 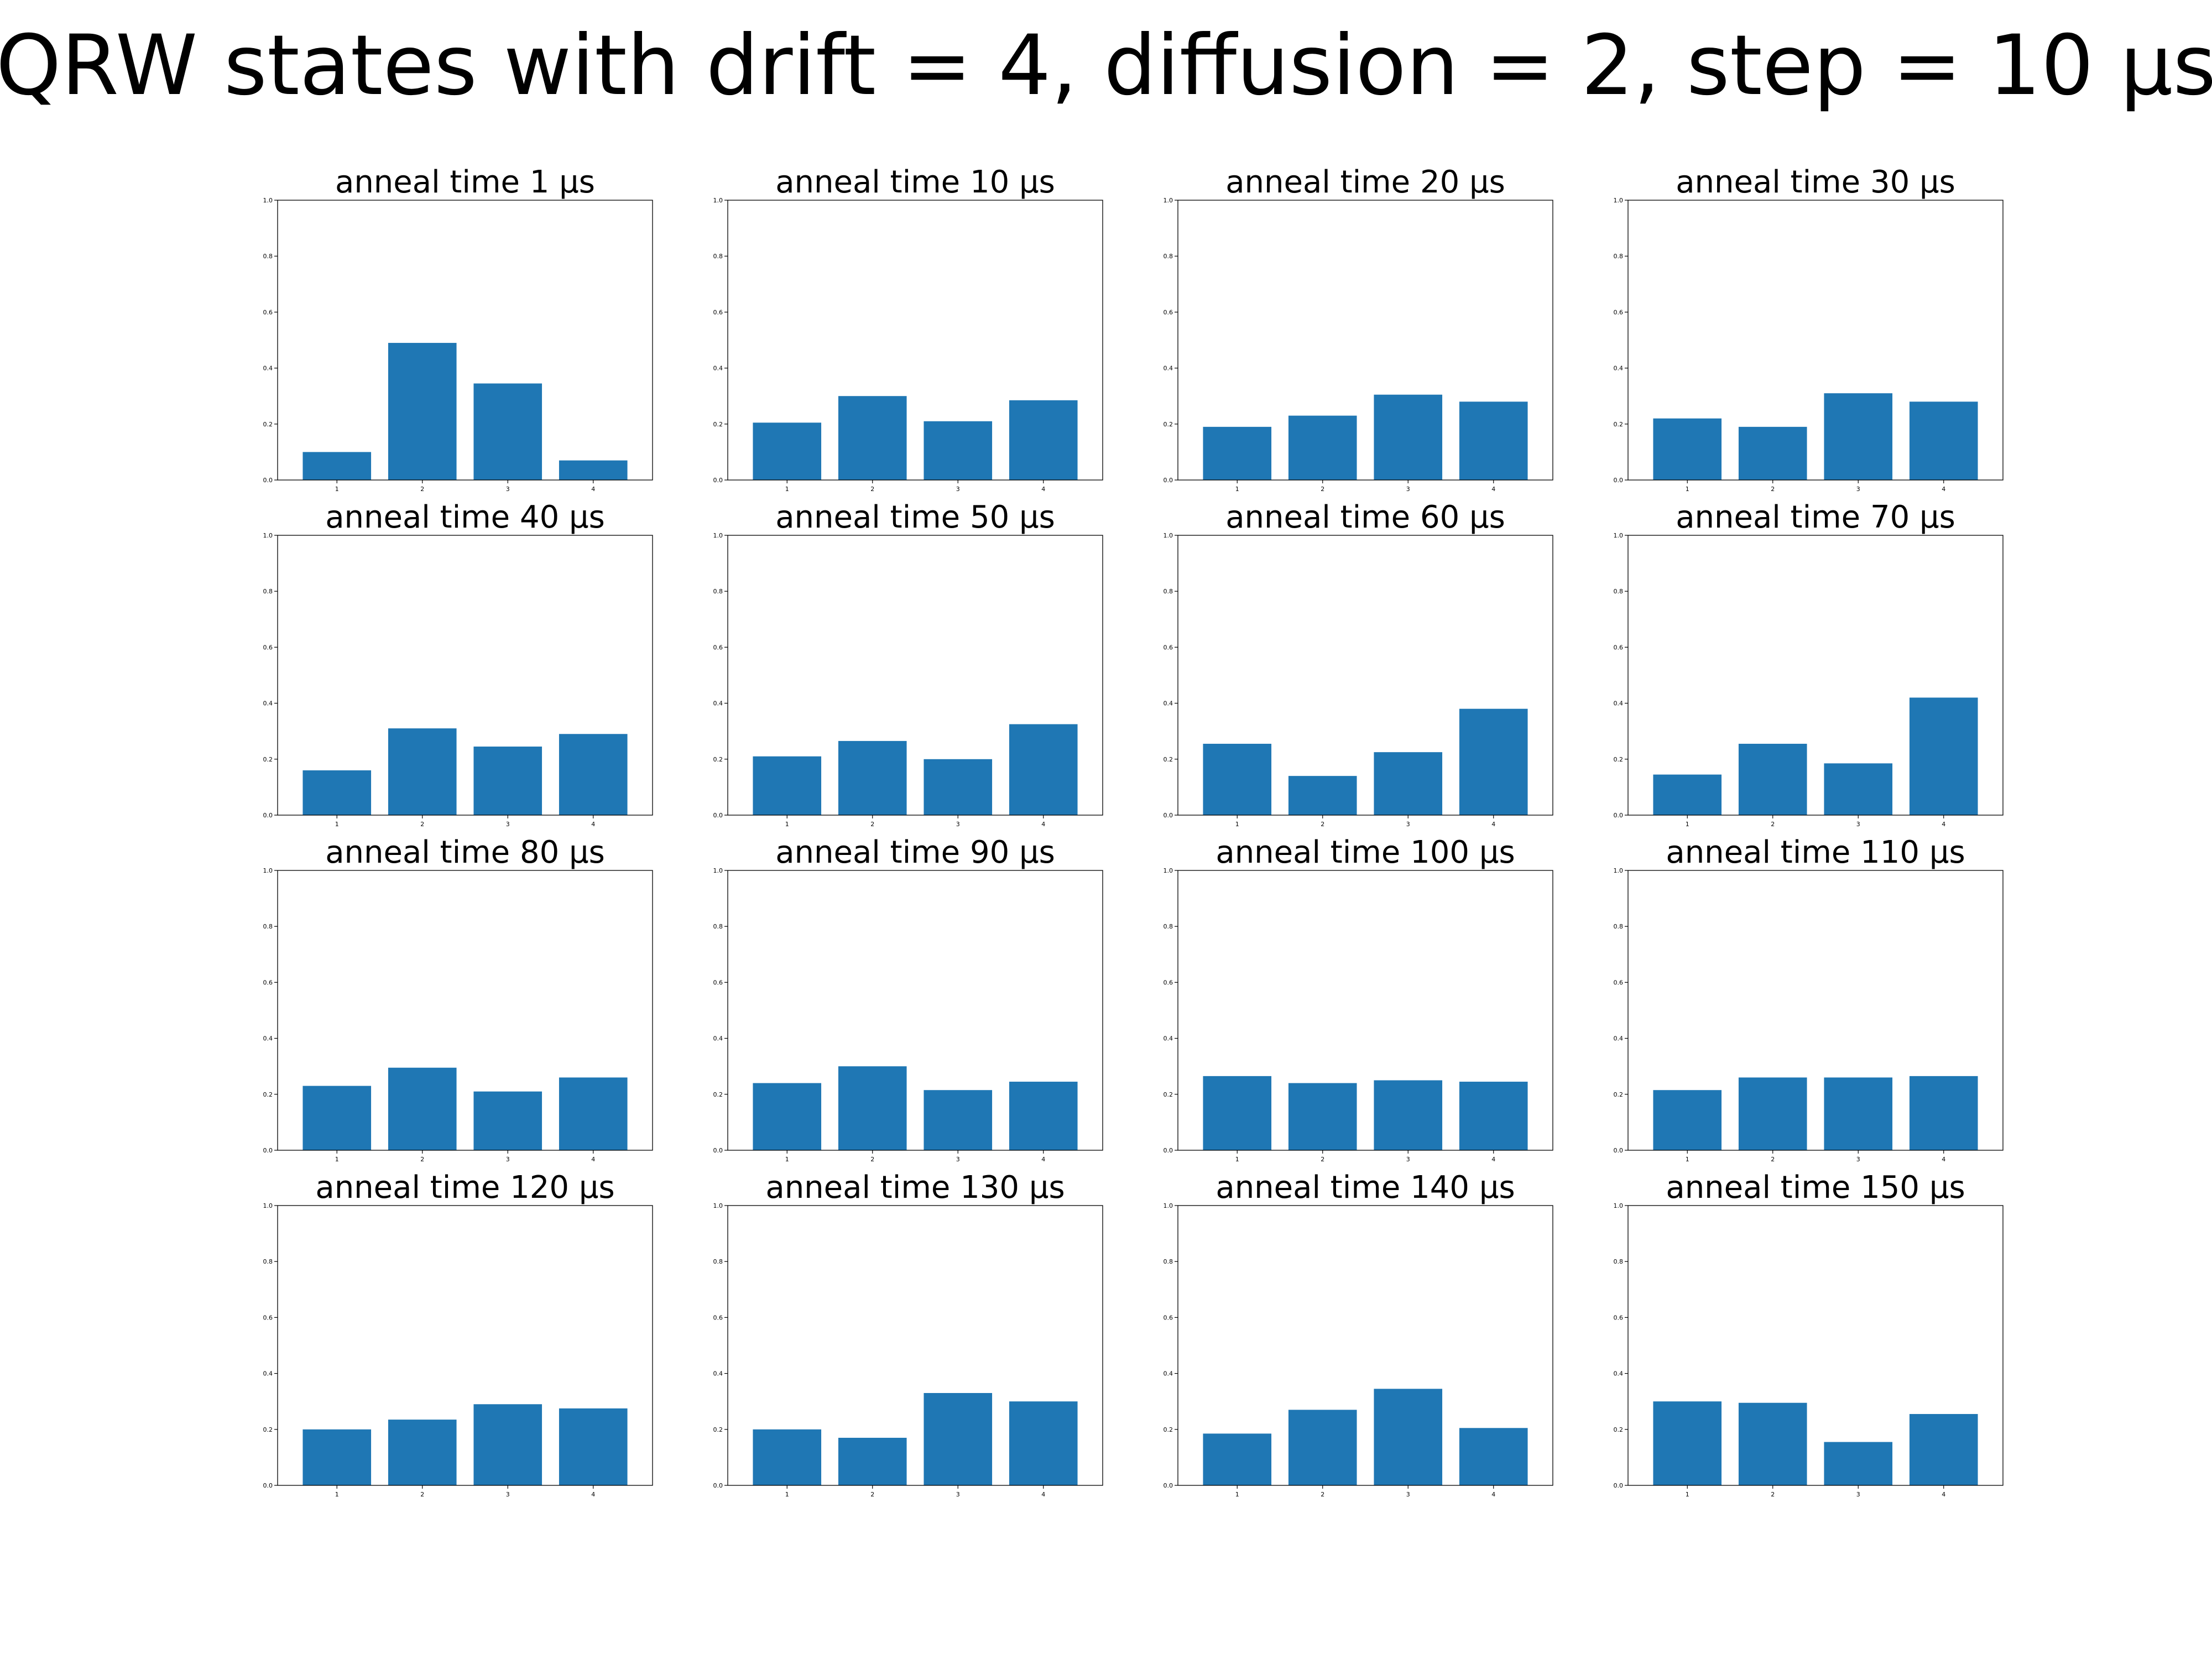 I want to click on subplot-title: anneal time 70 μs, so click(x=1816, y=517).